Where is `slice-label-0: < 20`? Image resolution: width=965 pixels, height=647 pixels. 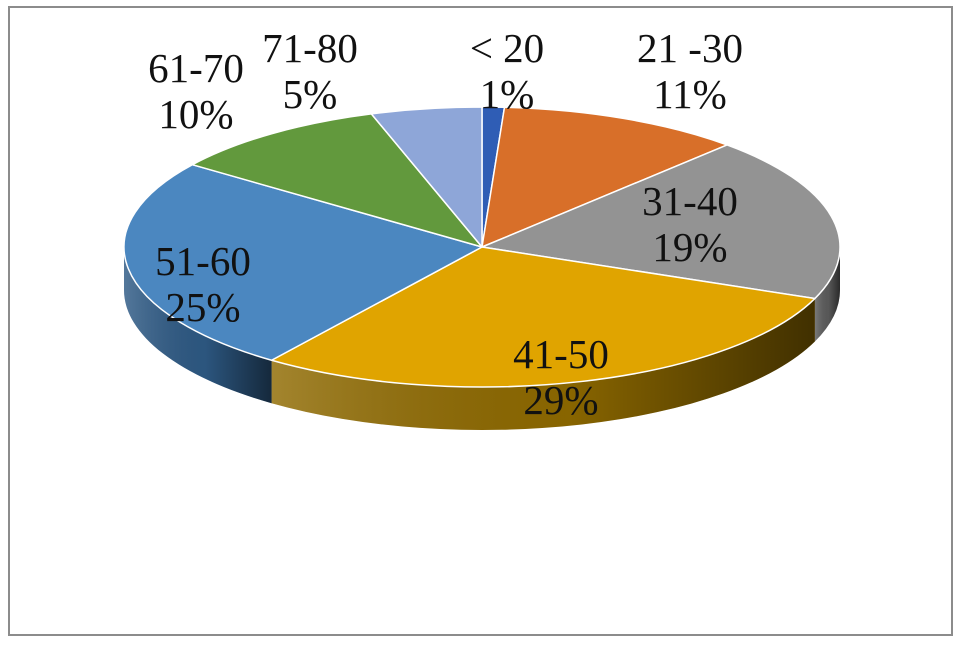
slice-label-0: < 20 is located at coordinates (507, 48).